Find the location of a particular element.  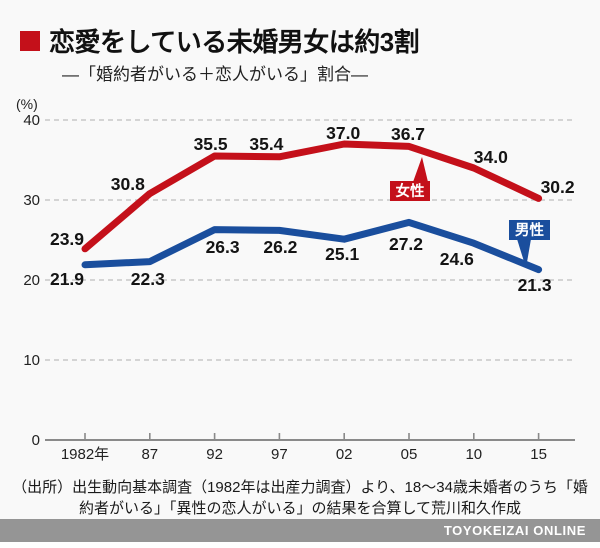

data-label-female: 34.0 is located at coordinates (491, 157).